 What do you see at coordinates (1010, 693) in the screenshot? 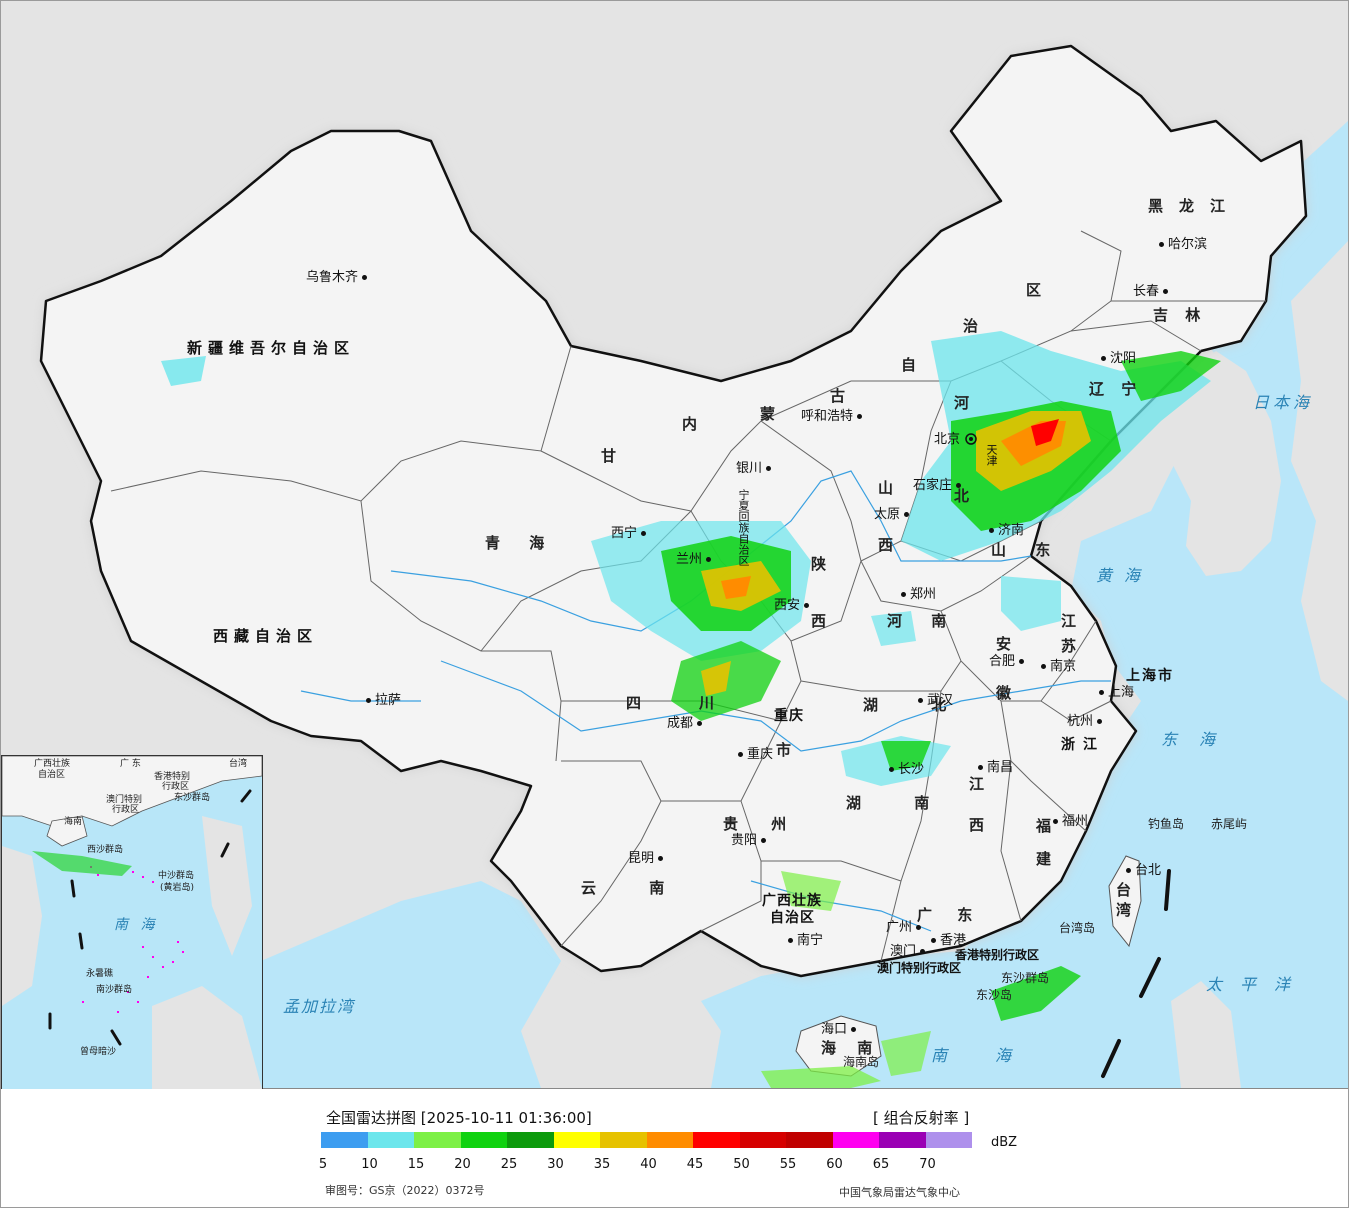
I see `province-label-anhui-2: 徽` at bounding box center [1010, 693].